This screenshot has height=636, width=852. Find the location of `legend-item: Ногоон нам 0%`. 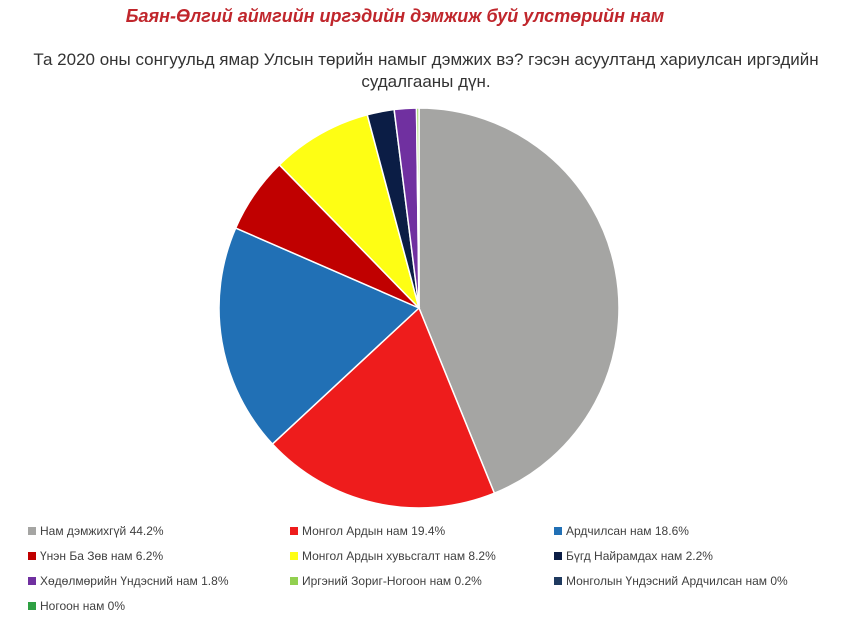

legend-item: Ногоон нам 0% is located at coordinates (76, 606).